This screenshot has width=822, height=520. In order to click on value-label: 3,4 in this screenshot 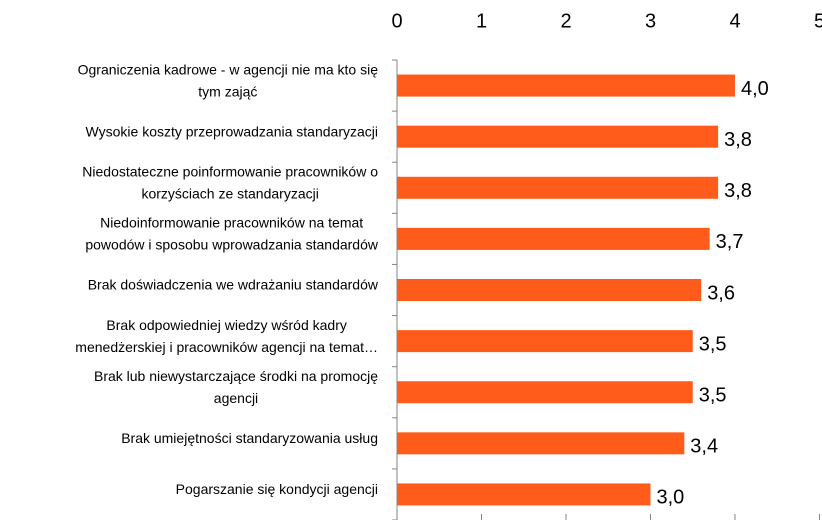, I will do `click(704, 447)`.